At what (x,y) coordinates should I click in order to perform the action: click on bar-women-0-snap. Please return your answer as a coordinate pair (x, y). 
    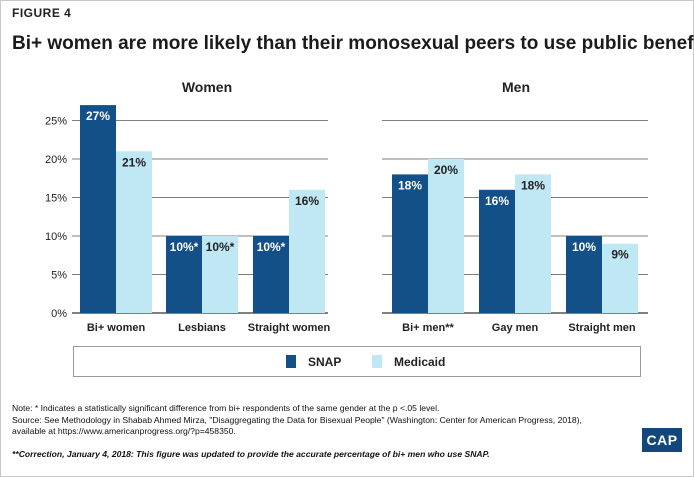
    Looking at the image, I should click on (98, 209).